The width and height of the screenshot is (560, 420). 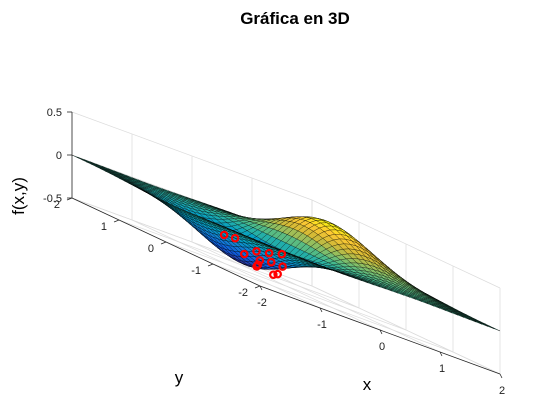 I want to click on x-tick-label: 2, so click(x=502, y=391).